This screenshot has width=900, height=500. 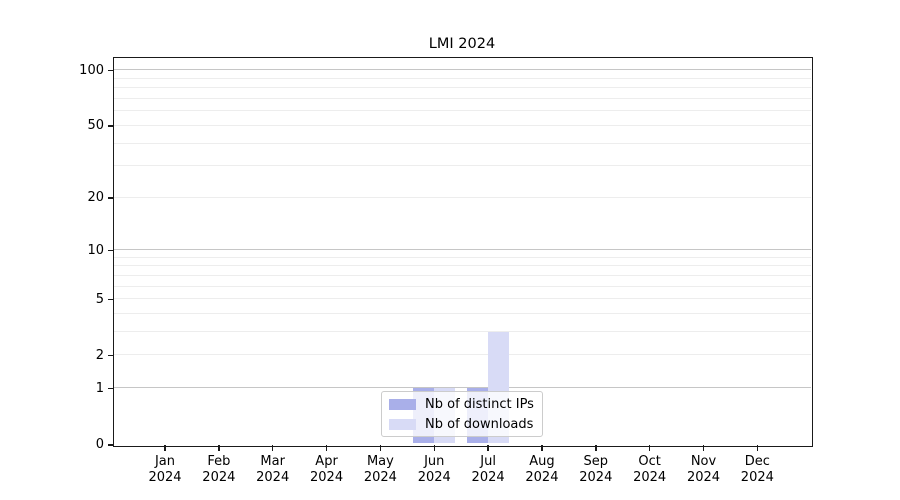 What do you see at coordinates (99, 388) in the screenshot?
I see `y-tick-label-1: 1` at bounding box center [99, 388].